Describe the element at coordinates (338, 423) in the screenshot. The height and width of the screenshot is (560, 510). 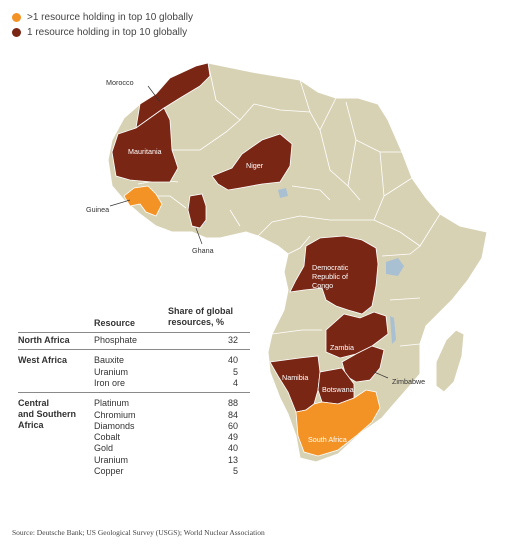
I see `country-south-africa` at that location.